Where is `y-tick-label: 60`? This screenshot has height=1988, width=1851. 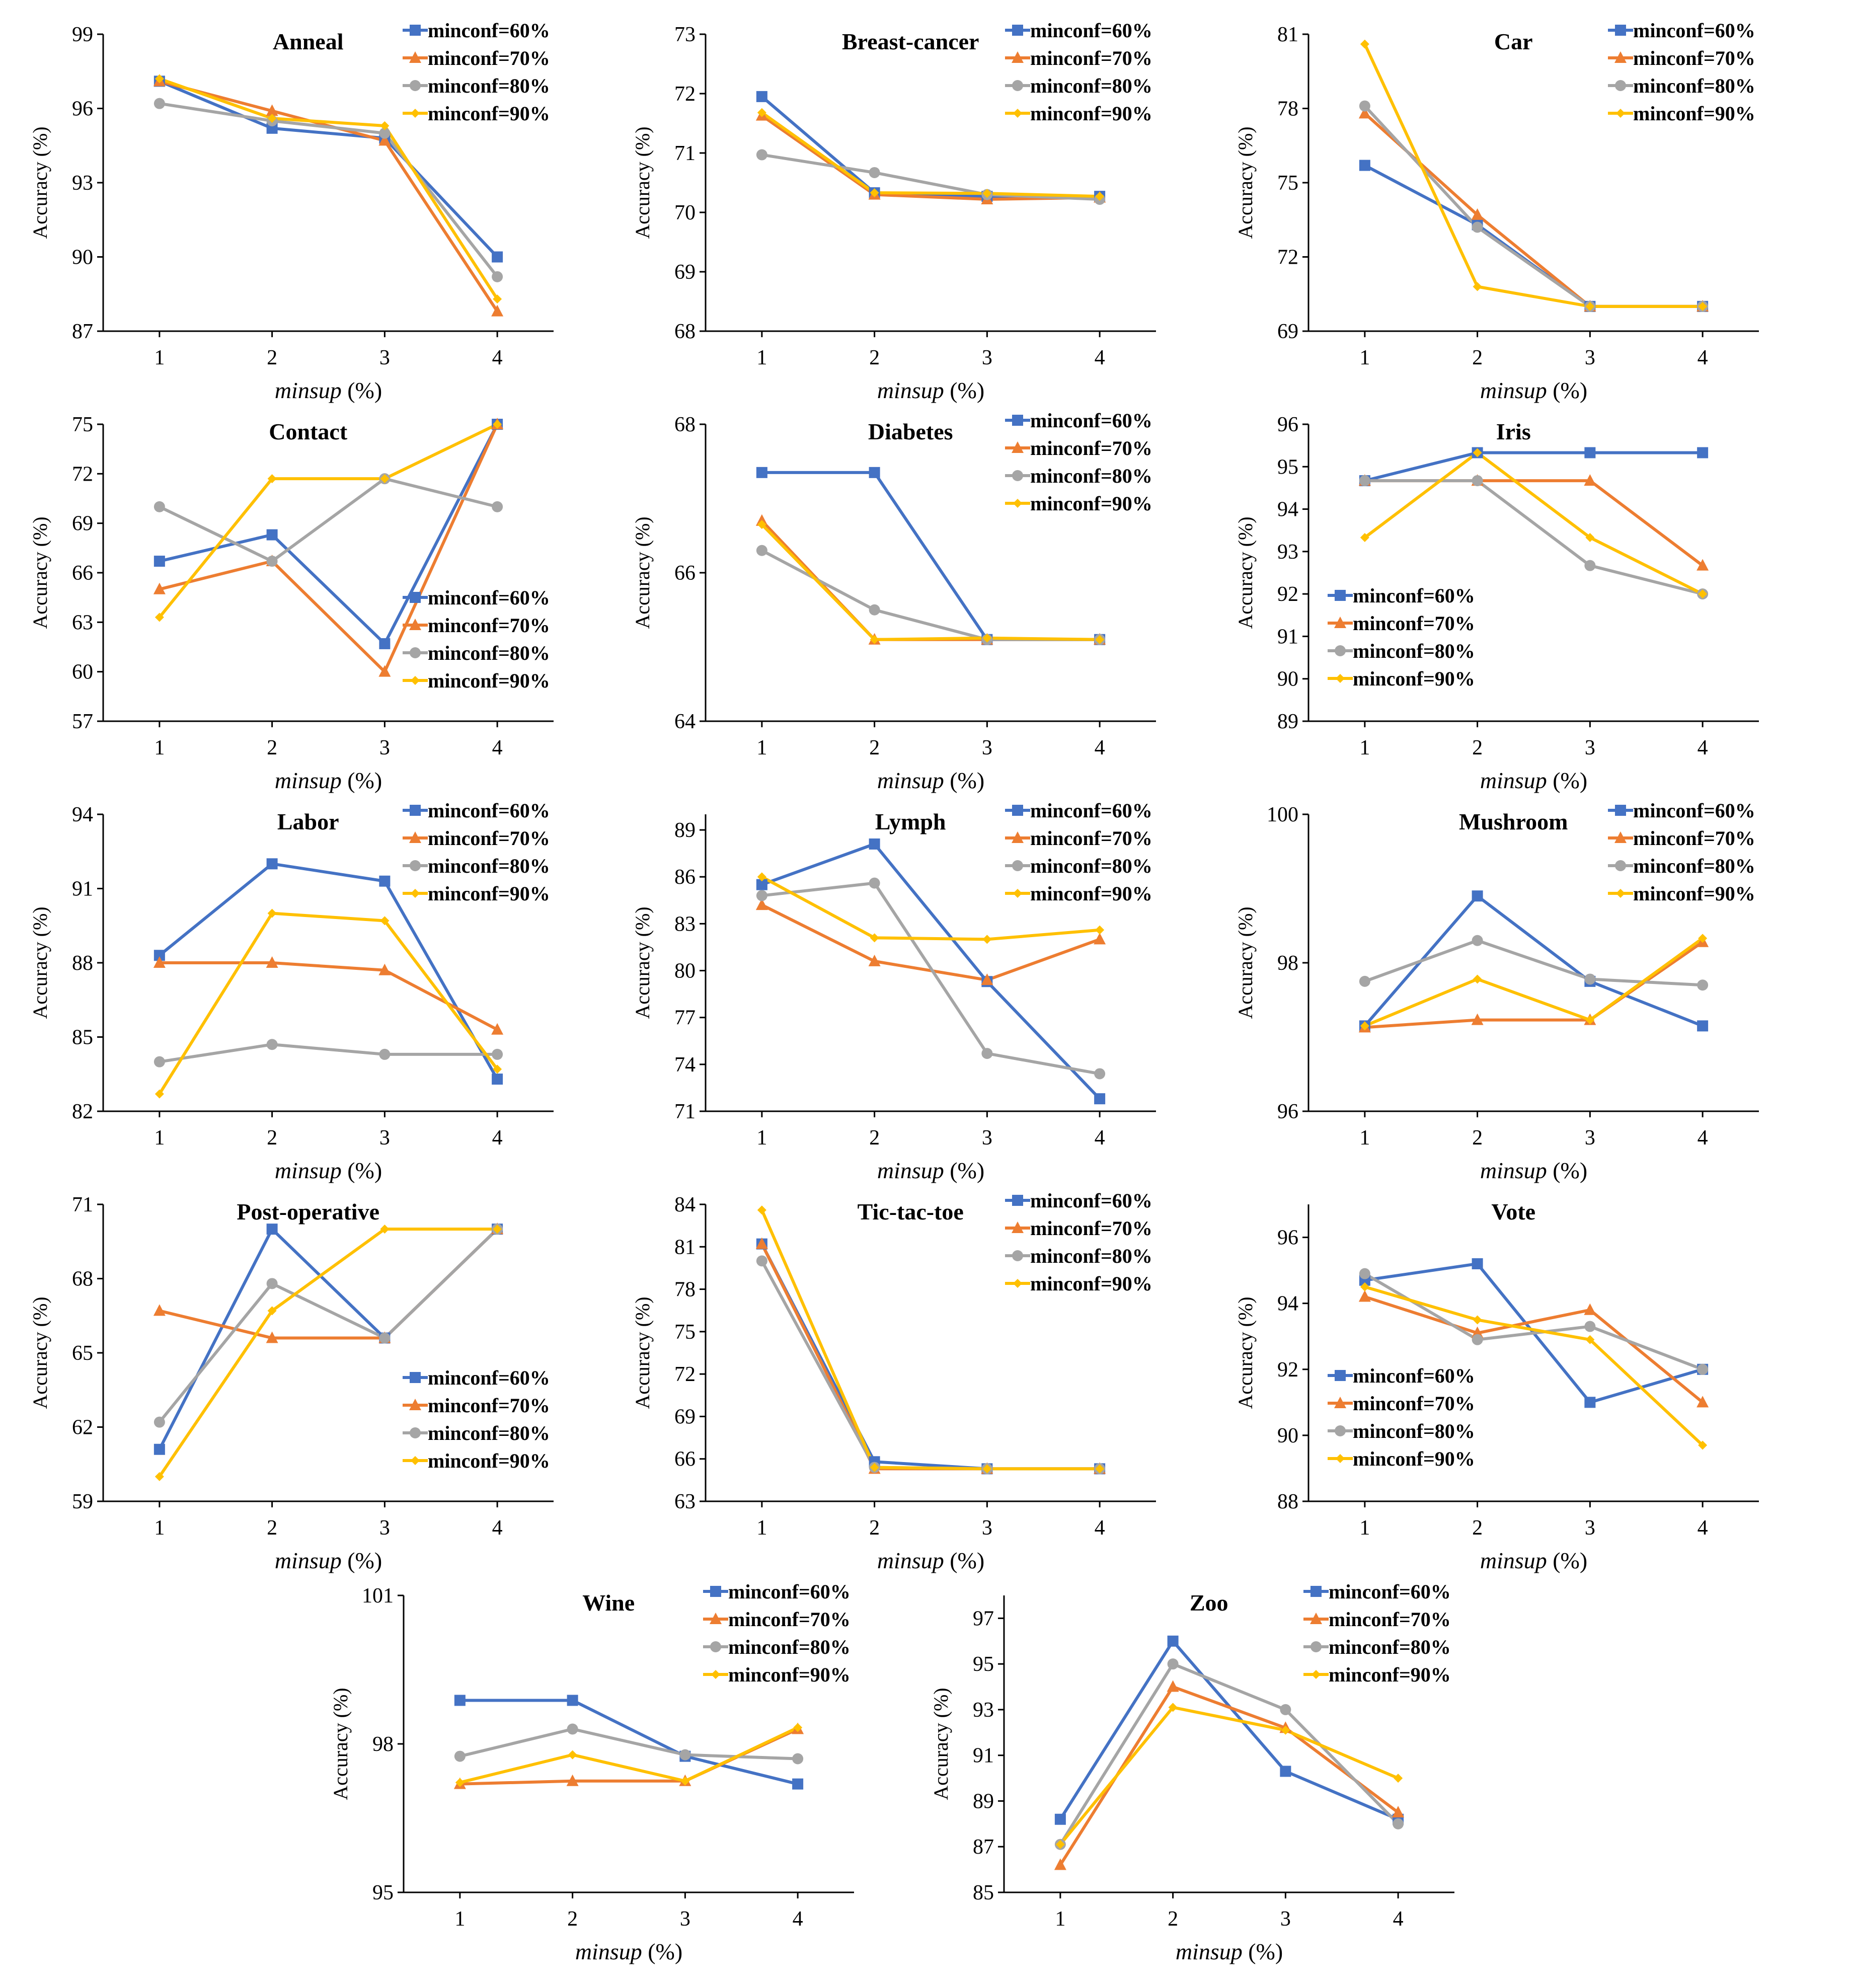
y-tick-label: 60 is located at coordinates (82, 672).